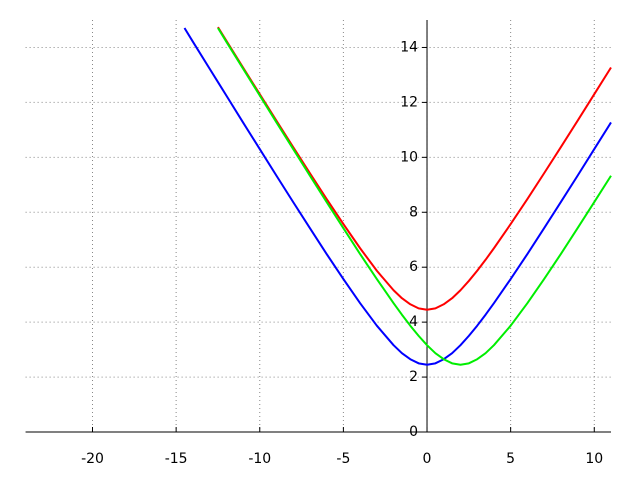 Image resolution: width=640 pixels, height=480 pixels. Describe the element at coordinates (510, 459) in the screenshot. I see `x-tick-label: 5` at that location.